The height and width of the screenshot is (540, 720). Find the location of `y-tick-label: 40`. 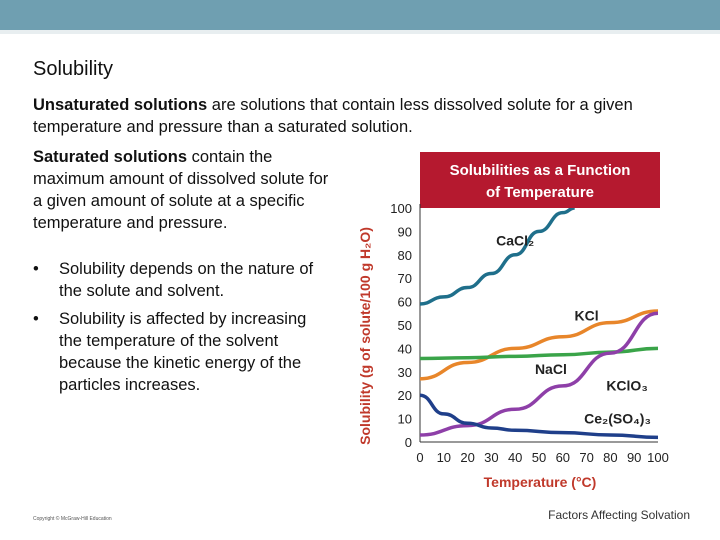

y-tick-label: 40 is located at coordinates (405, 348).